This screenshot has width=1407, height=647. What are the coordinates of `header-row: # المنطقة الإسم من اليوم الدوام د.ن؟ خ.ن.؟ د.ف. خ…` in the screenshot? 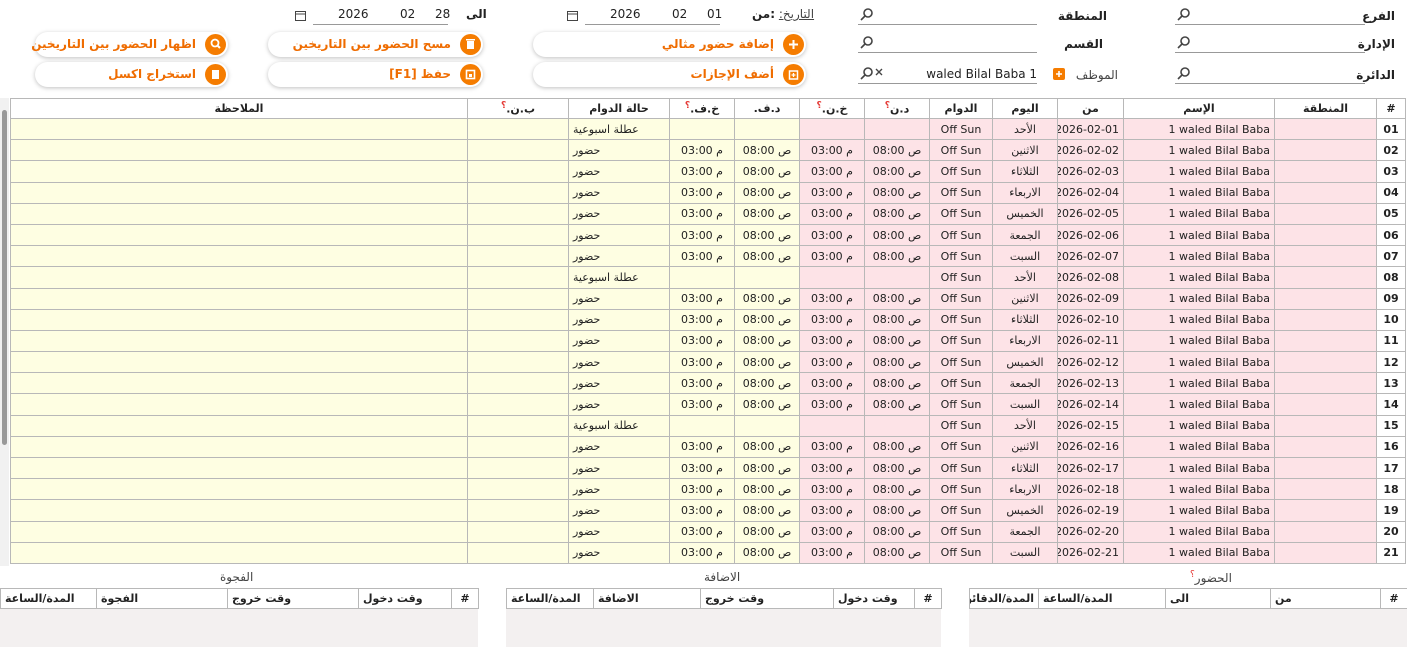 It's located at (708, 108).